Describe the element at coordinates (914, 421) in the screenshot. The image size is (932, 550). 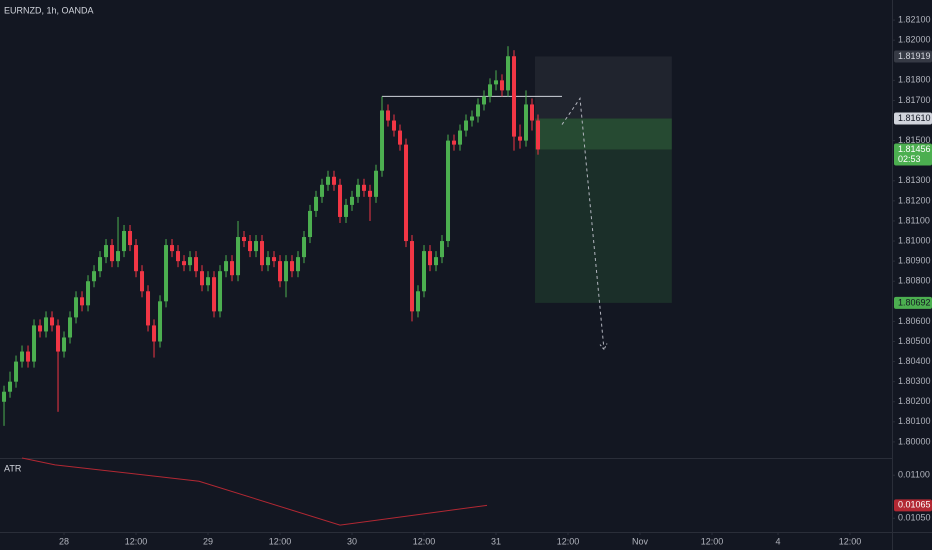
I see `y-tick-label: 1.80100` at that location.